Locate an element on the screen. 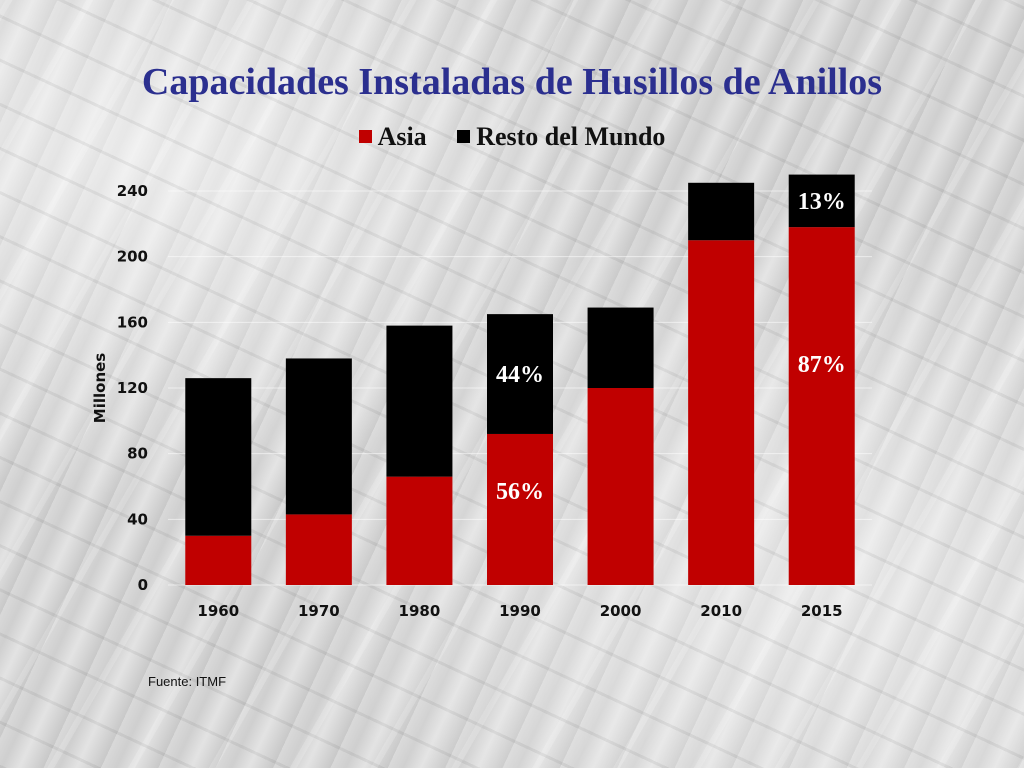 This screenshot has width=1024, height=768. y-tick-label: 0 is located at coordinates (143, 585).